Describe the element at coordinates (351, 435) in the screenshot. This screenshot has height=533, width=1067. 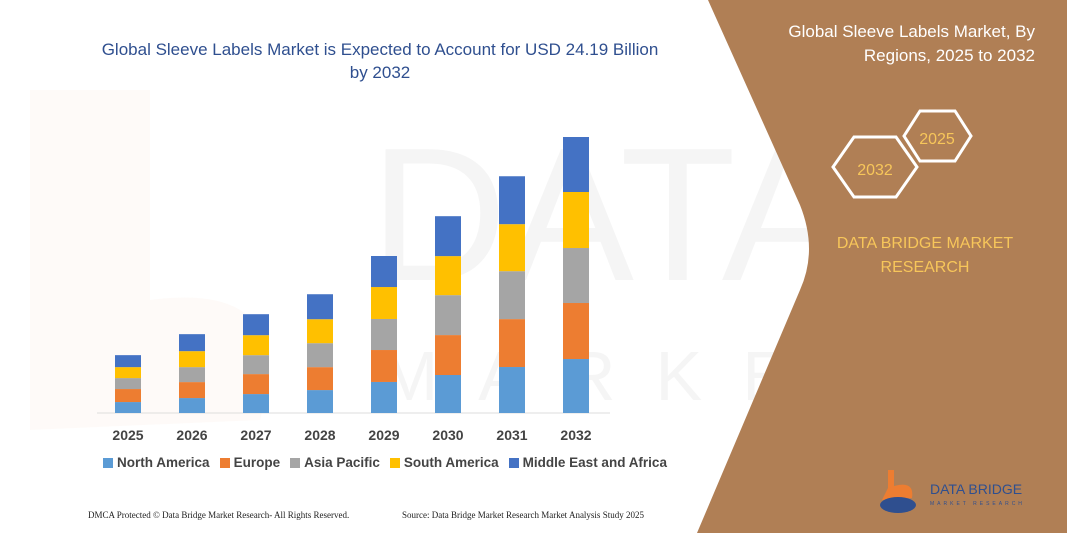
I see `x-ticks: 2025 2026 2027 2028 2029 2030 2031 2032` at that location.